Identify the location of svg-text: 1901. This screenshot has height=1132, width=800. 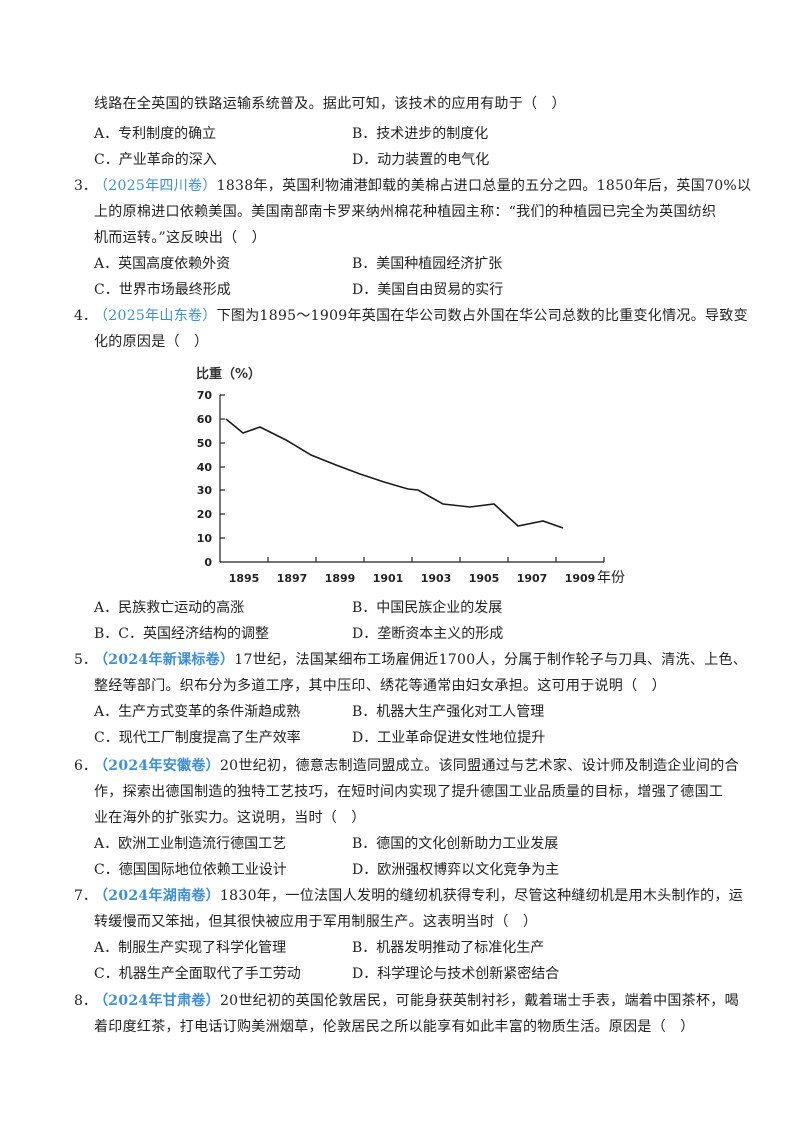
(388, 578).